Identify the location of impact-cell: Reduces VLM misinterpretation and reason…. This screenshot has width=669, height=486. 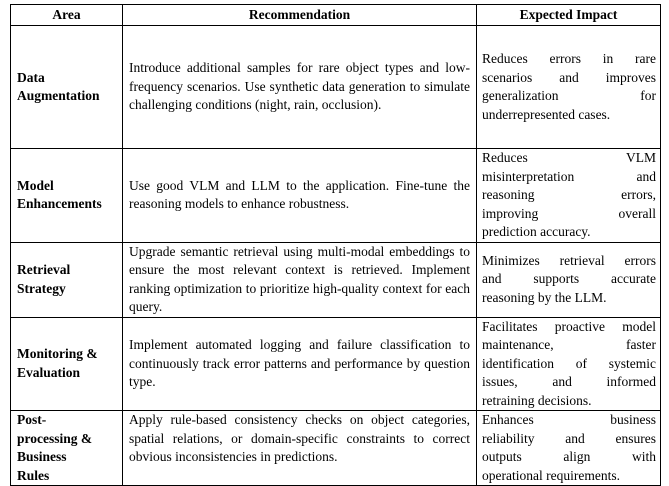
(568, 195).